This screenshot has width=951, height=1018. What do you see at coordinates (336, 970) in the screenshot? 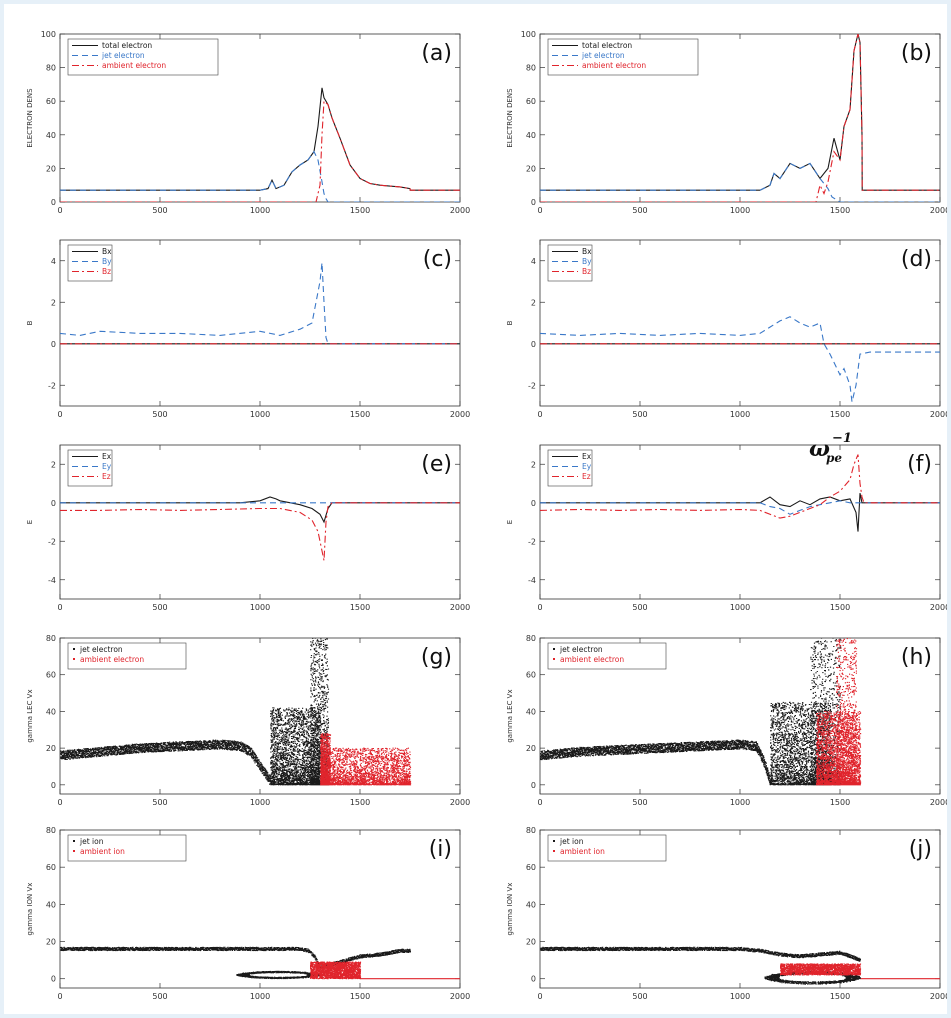
I see `scatter-points-ambient-ion` at bounding box center [336, 970].